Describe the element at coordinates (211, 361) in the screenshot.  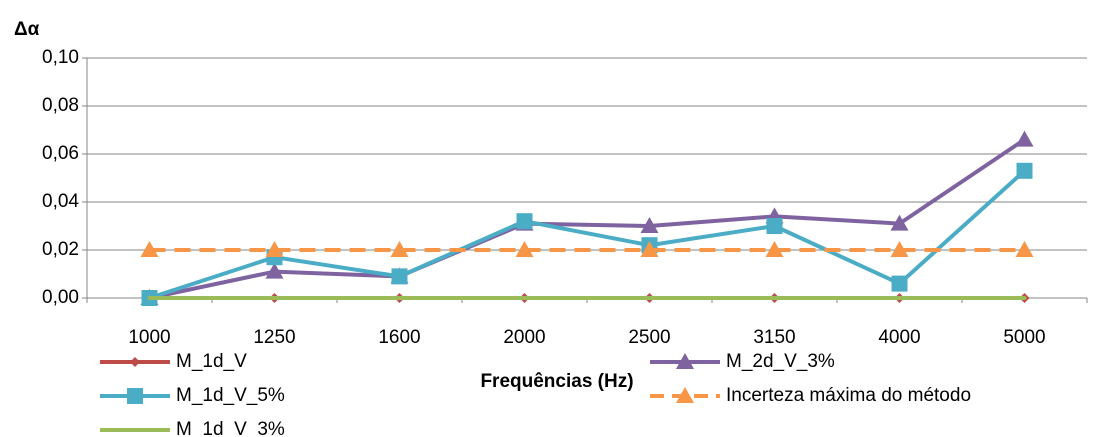
I see `legend-label: M_1d_V` at that location.